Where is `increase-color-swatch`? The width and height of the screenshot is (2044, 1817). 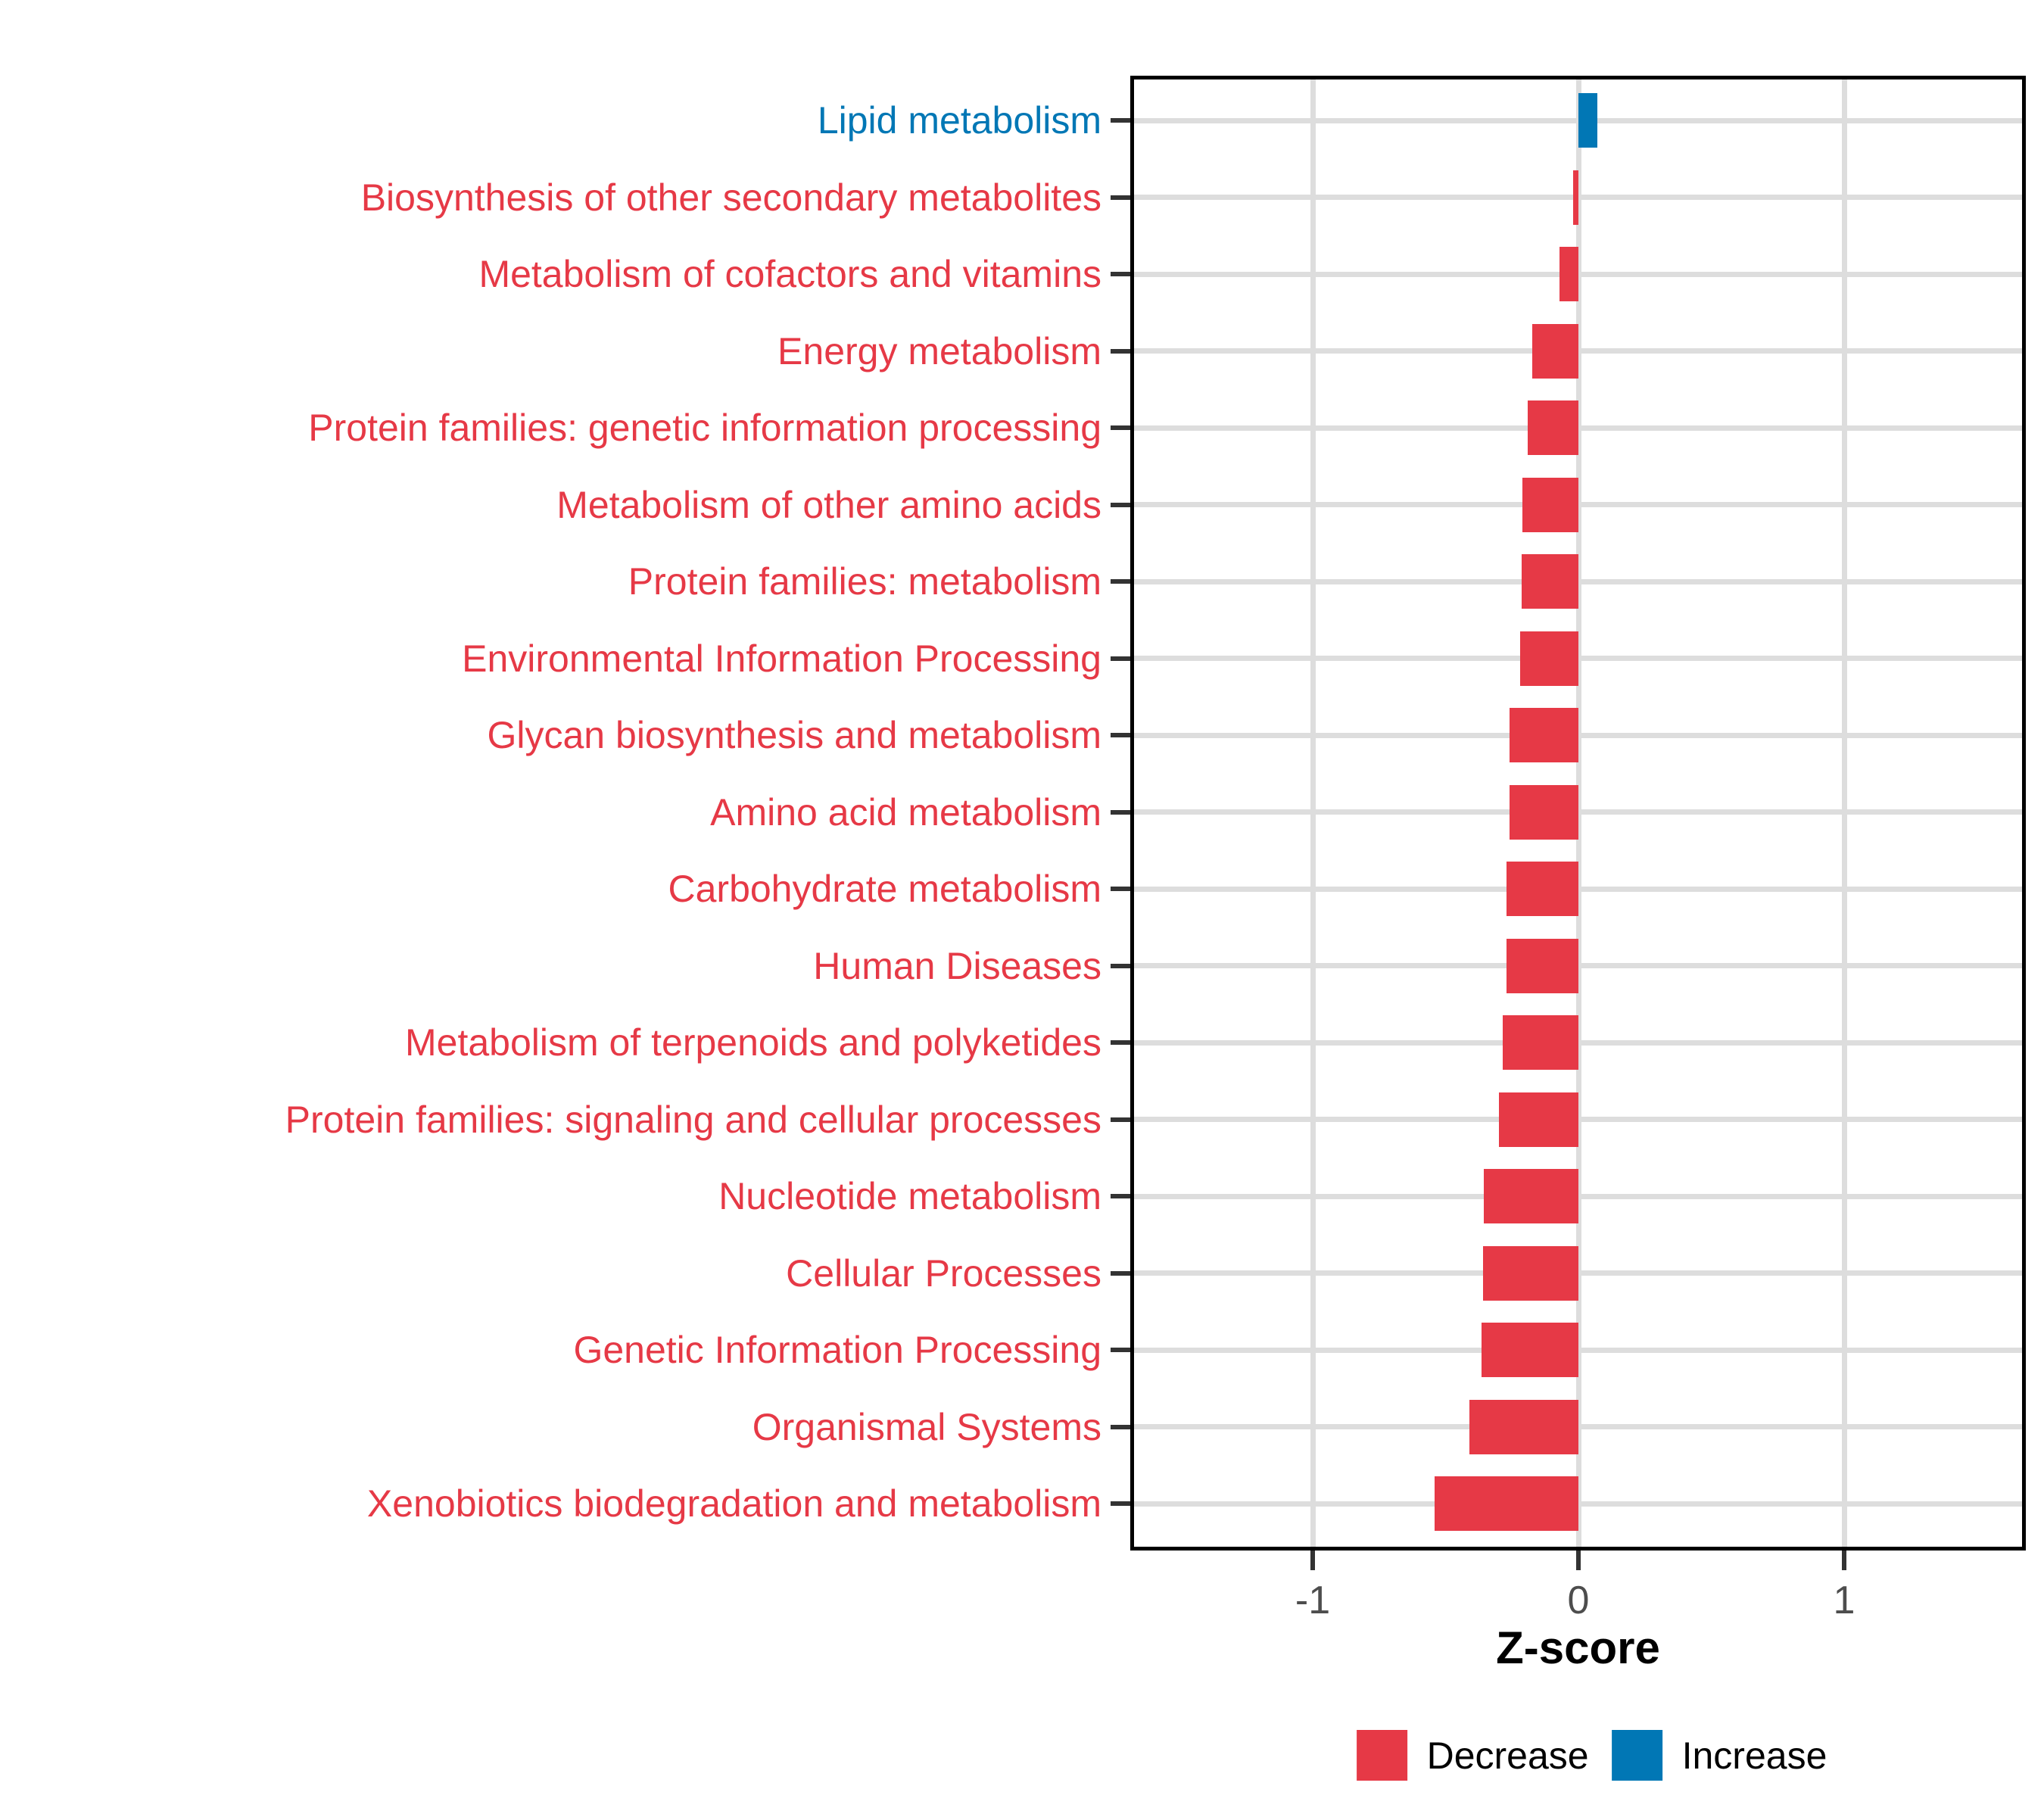
increase-color-swatch is located at coordinates (1636, 1755).